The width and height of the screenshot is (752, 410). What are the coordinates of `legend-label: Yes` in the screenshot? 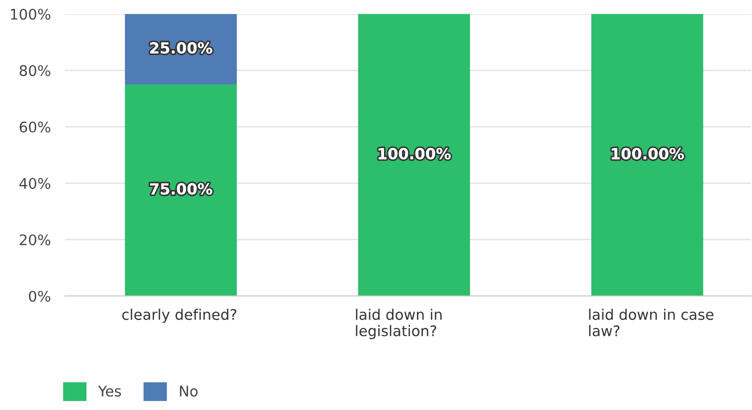 It's located at (109, 391).